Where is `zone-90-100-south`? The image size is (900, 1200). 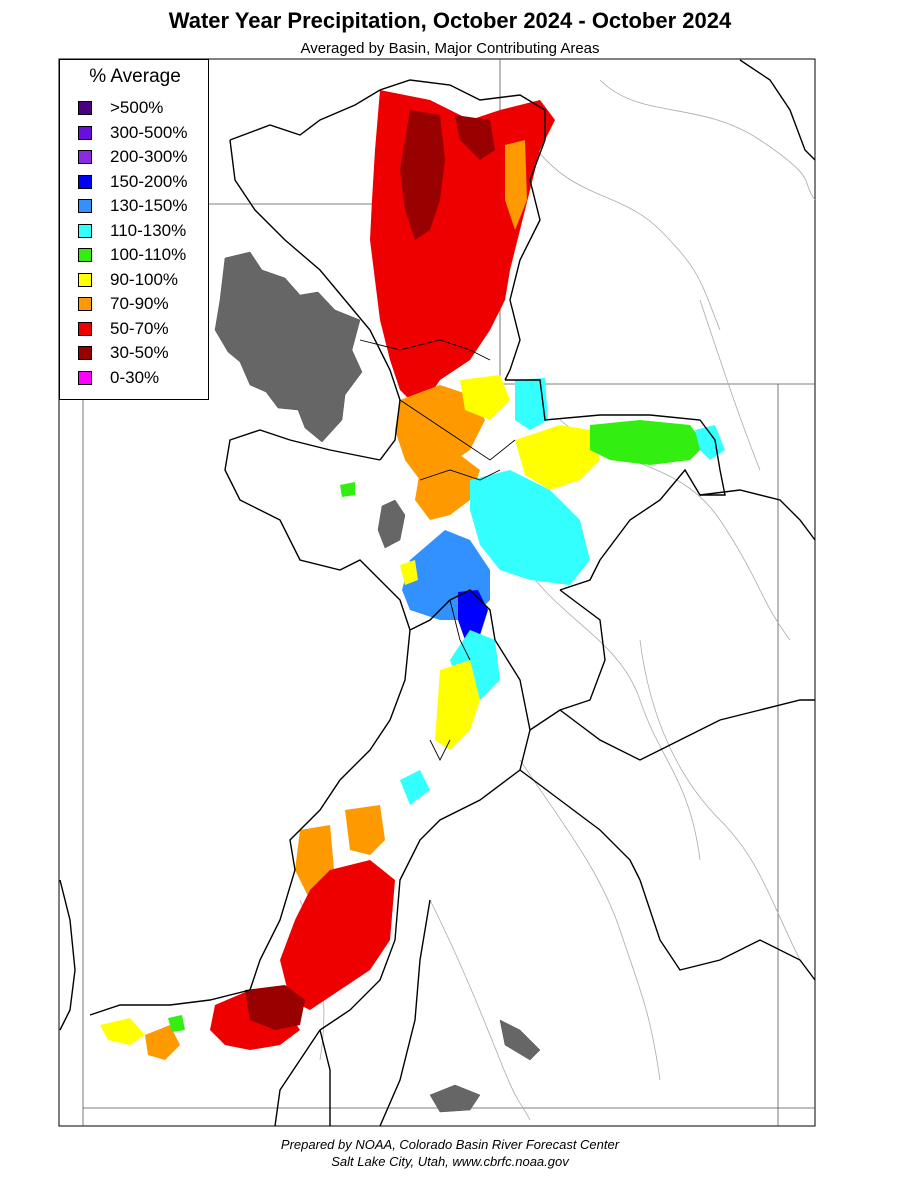
zone-90-100-south is located at coordinates (457, 705).